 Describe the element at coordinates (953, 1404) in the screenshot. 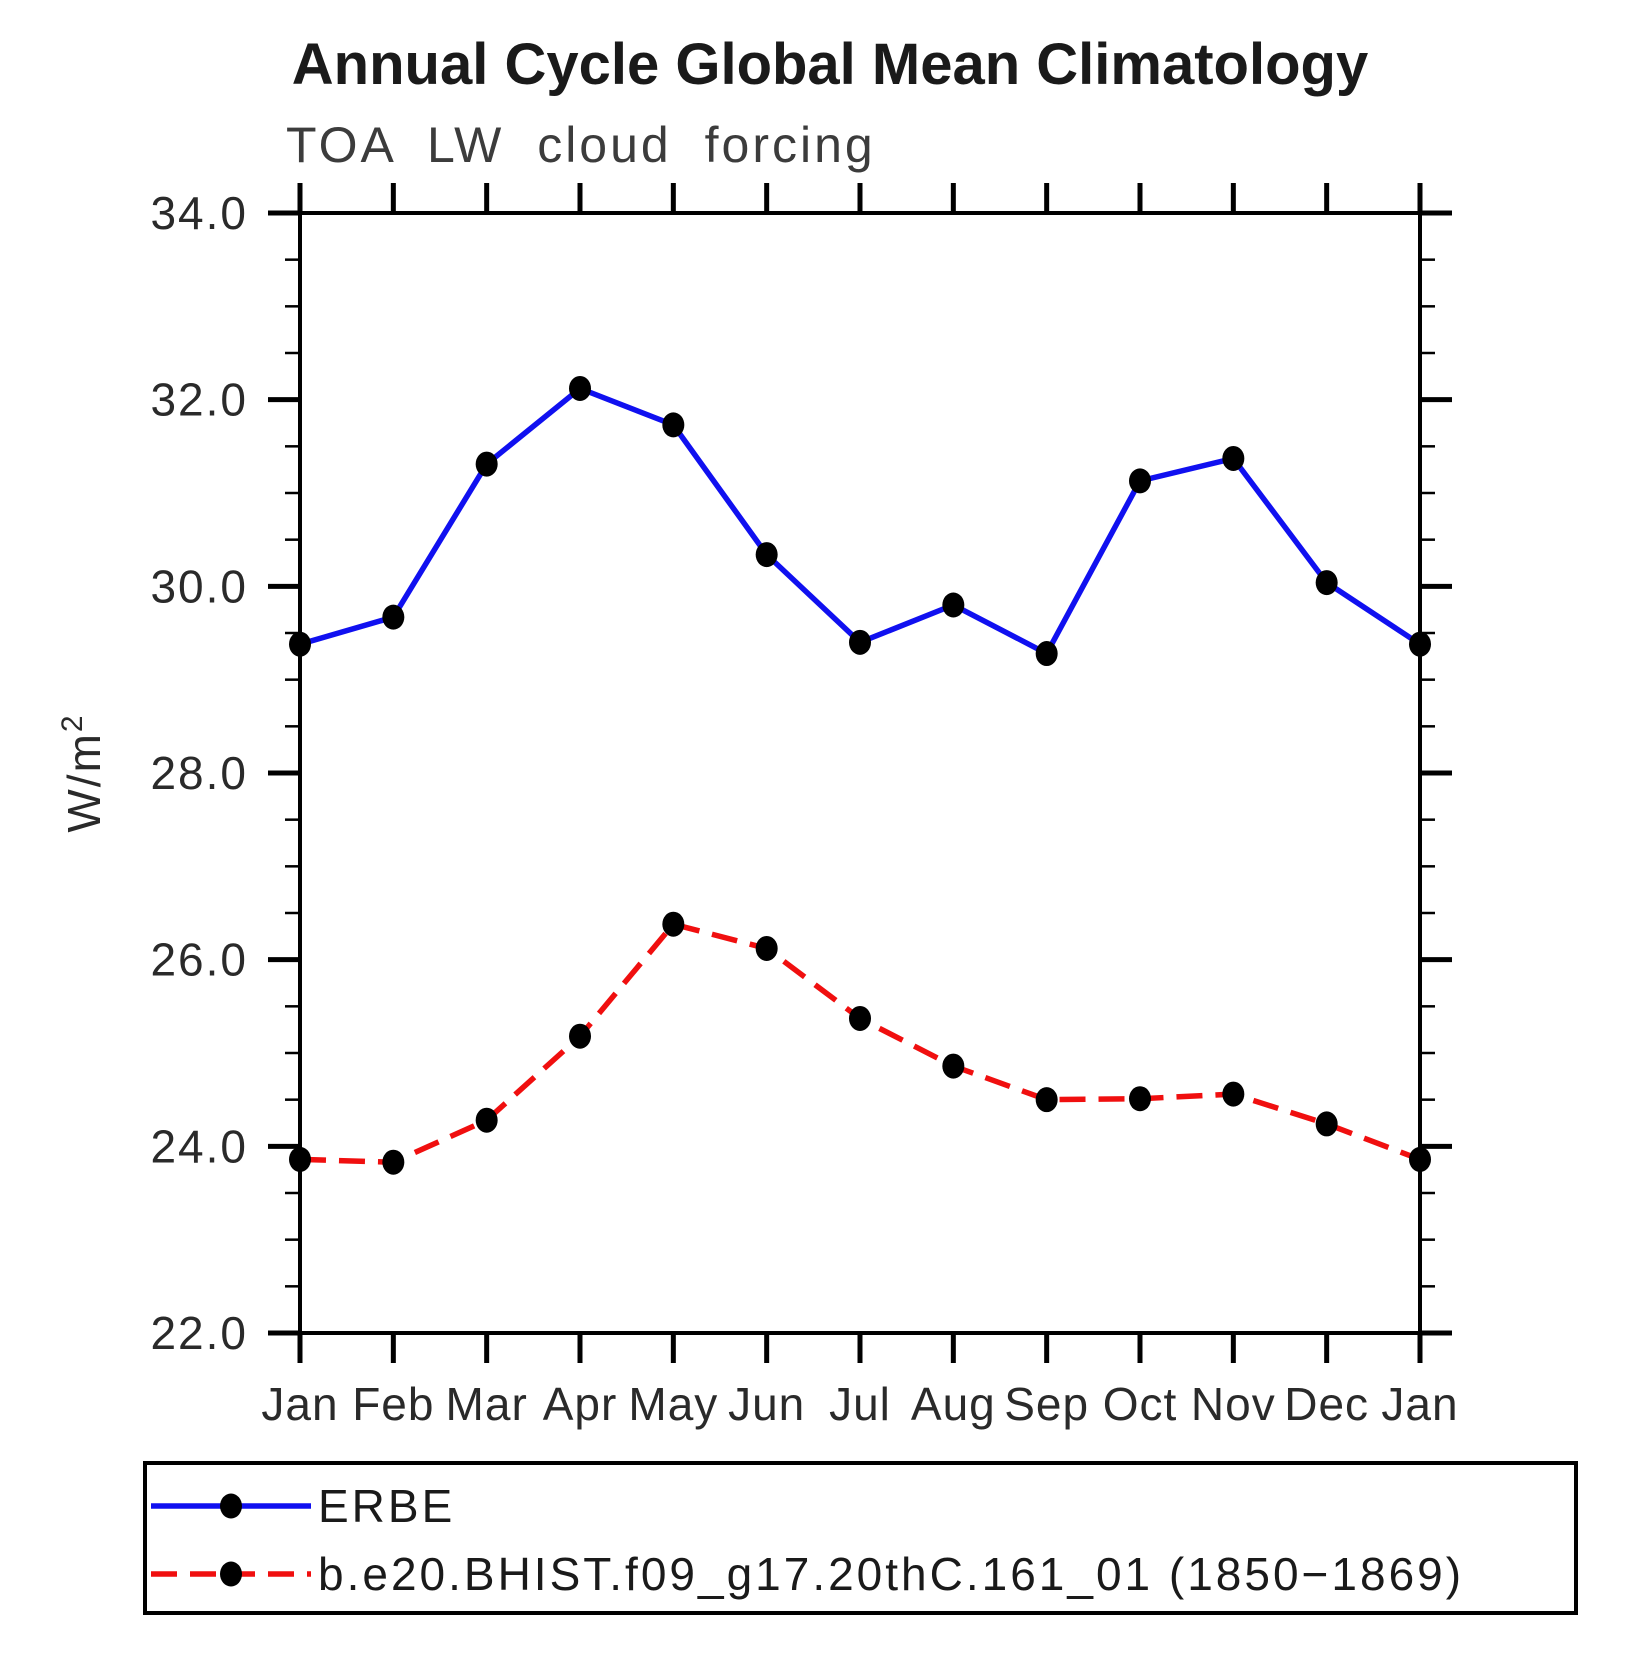

I see `x-axis-tick-label: Aug` at that location.